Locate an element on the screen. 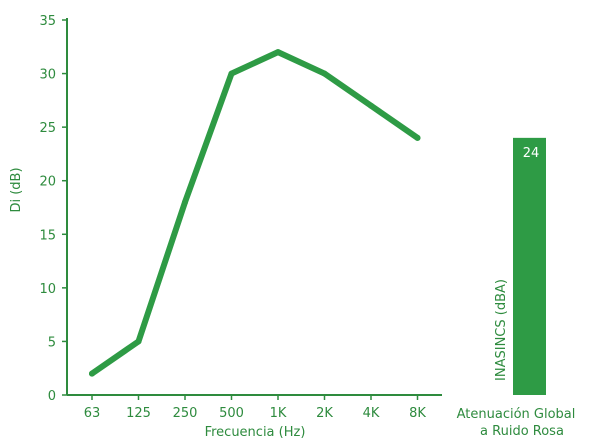  y-axis-title: Di (dB) is located at coordinates (16, 189).